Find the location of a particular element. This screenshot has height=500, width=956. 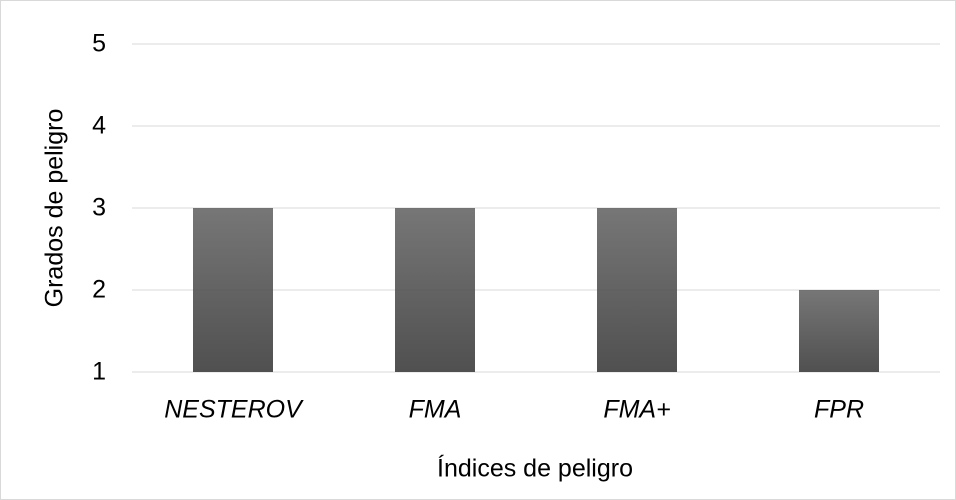

x-tick-label: FMA is located at coordinates (435, 410).